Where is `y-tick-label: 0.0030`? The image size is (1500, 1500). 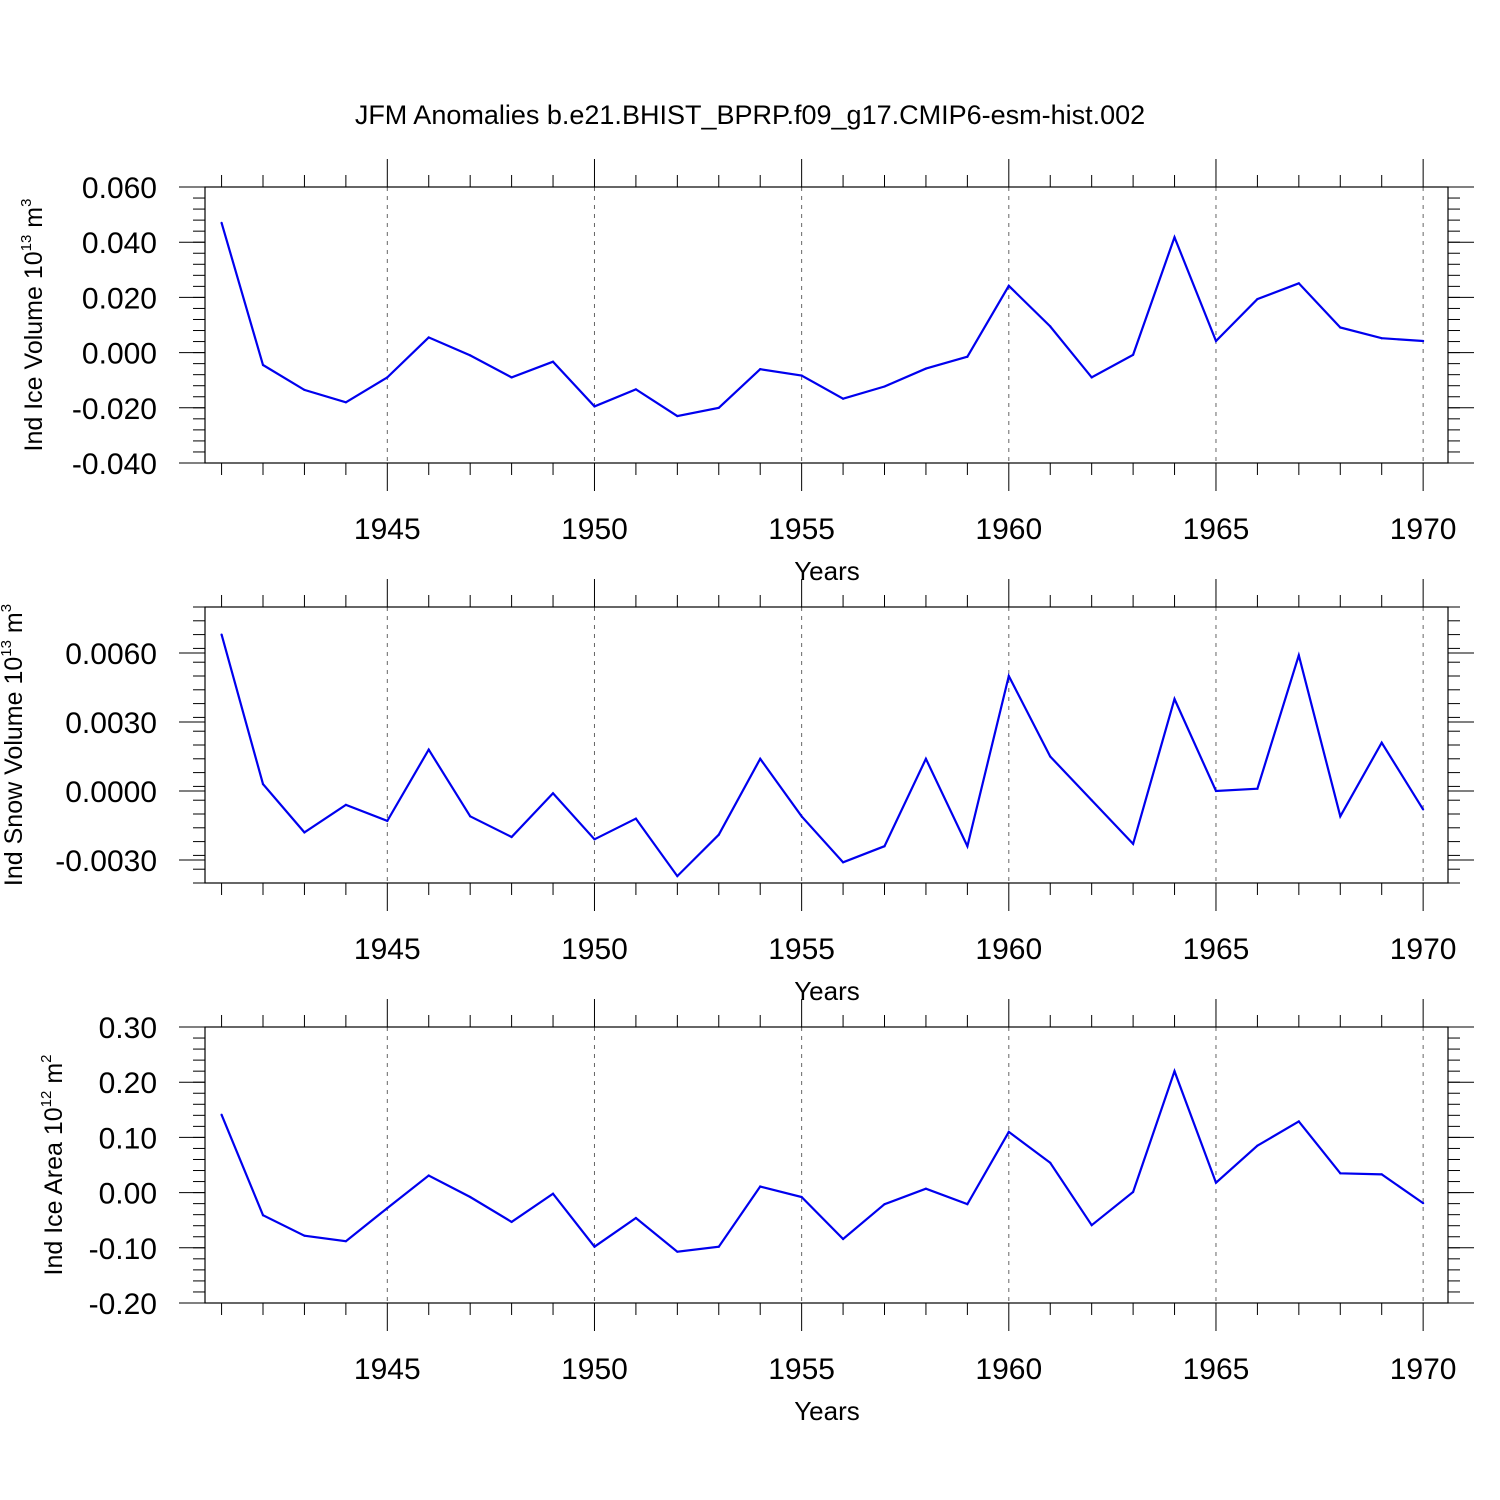 y-tick-label: 0.0030 is located at coordinates (111, 723).